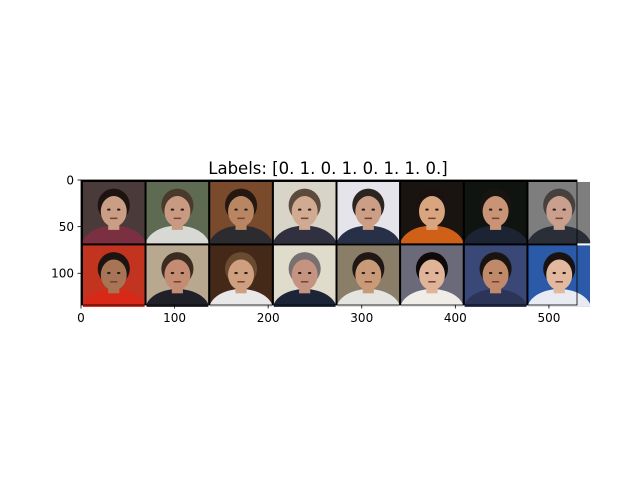 Image resolution: width=640 pixels, height=480 pixels. I want to click on x-tick-label: 200, so click(268, 318).